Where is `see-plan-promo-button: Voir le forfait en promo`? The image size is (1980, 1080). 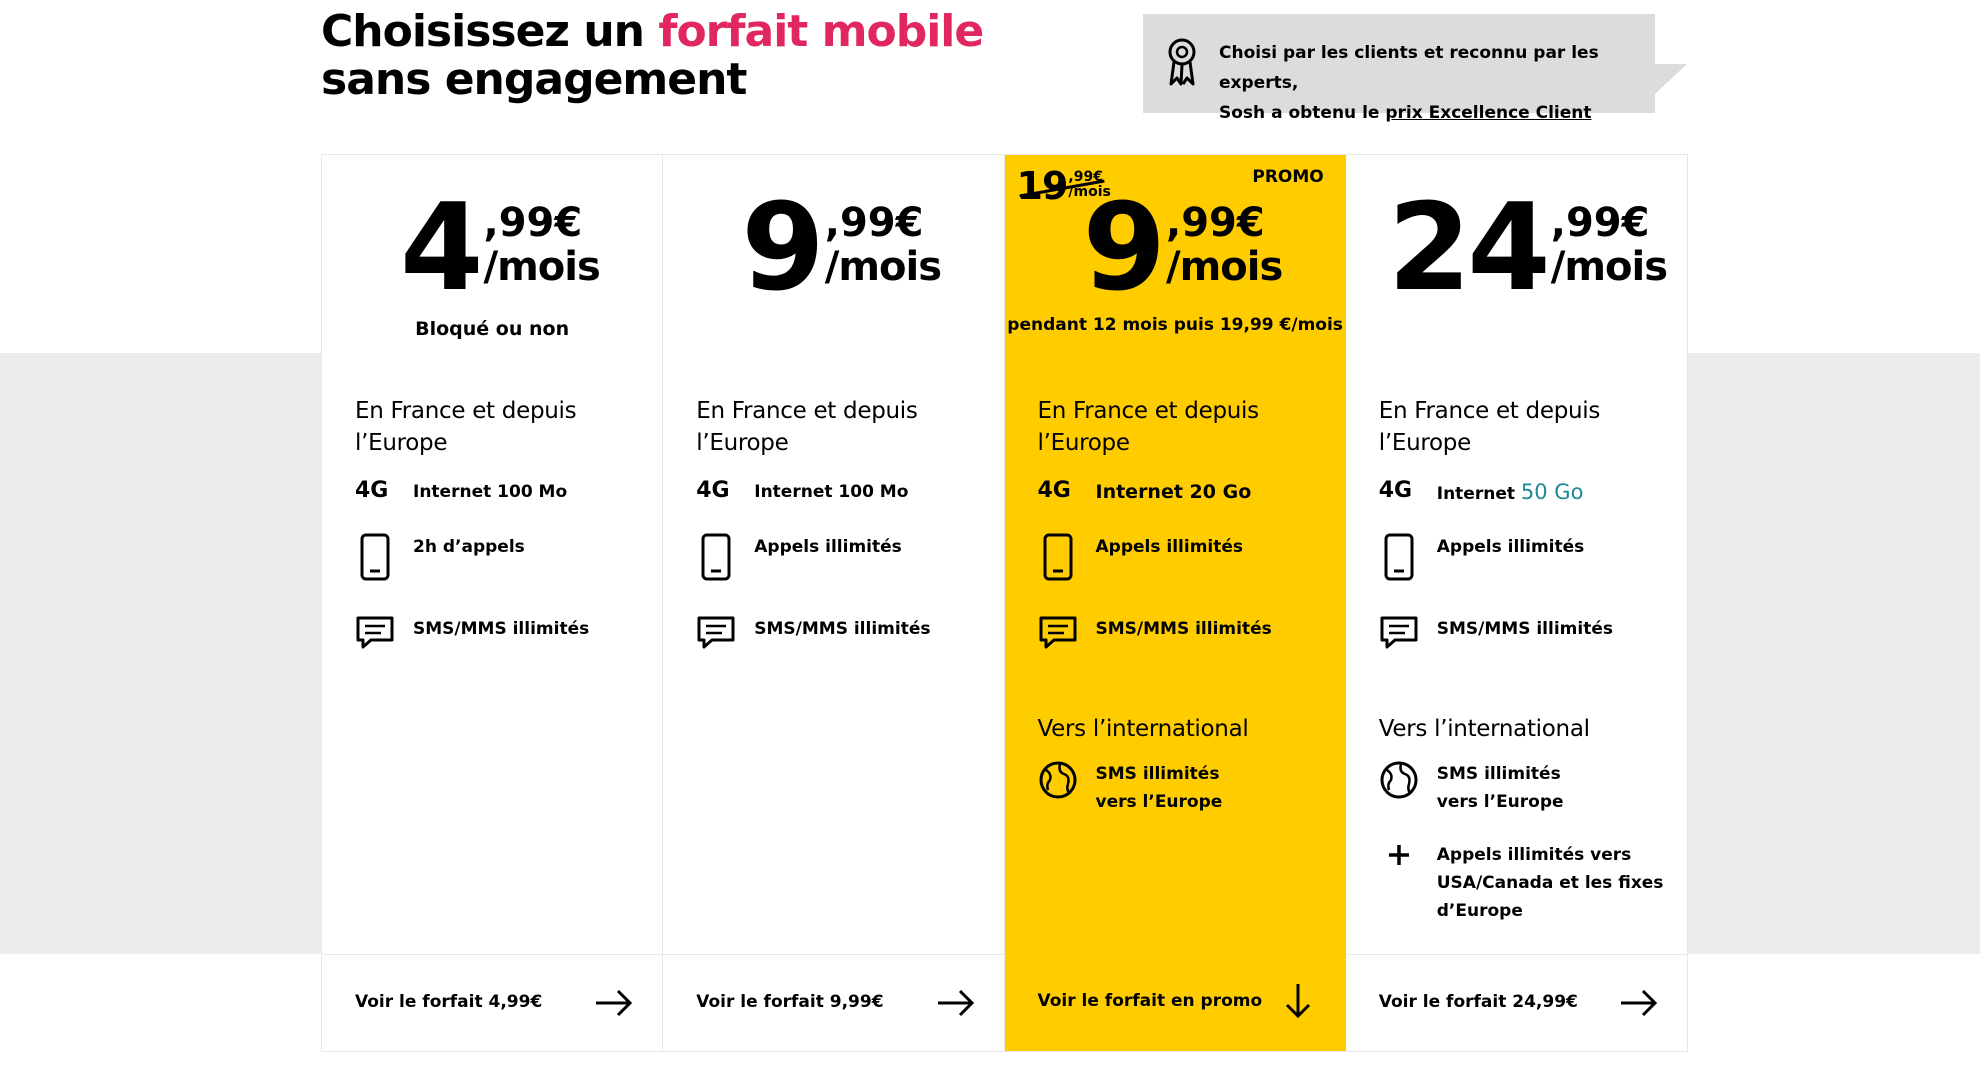
see-plan-promo-button: Voir le forfait en promo is located at coordinates (1175, 1002).